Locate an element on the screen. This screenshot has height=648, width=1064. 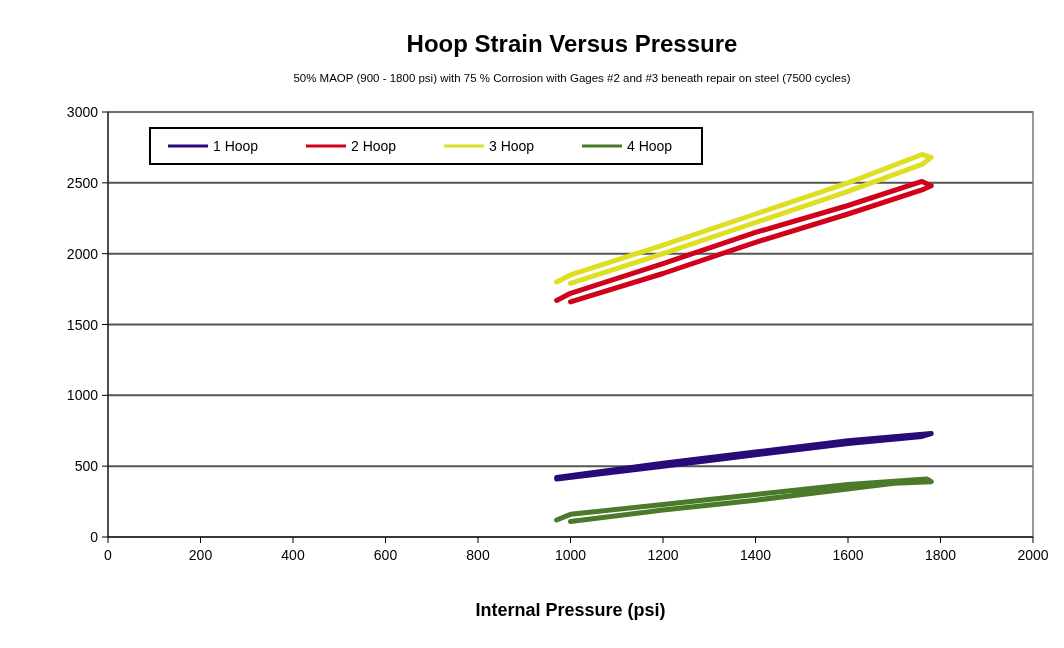
y-tick-label: 2000 is located at coordinates (82, 253).